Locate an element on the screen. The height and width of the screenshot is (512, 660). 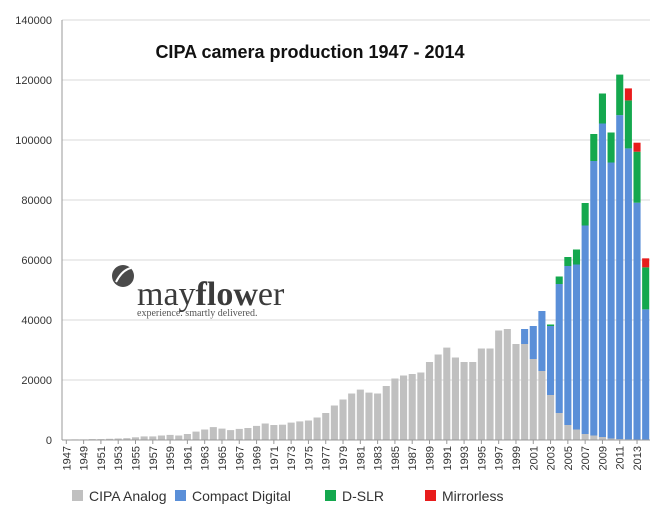
logo-wordmark: mayflower is located at coordinates (211, 294).